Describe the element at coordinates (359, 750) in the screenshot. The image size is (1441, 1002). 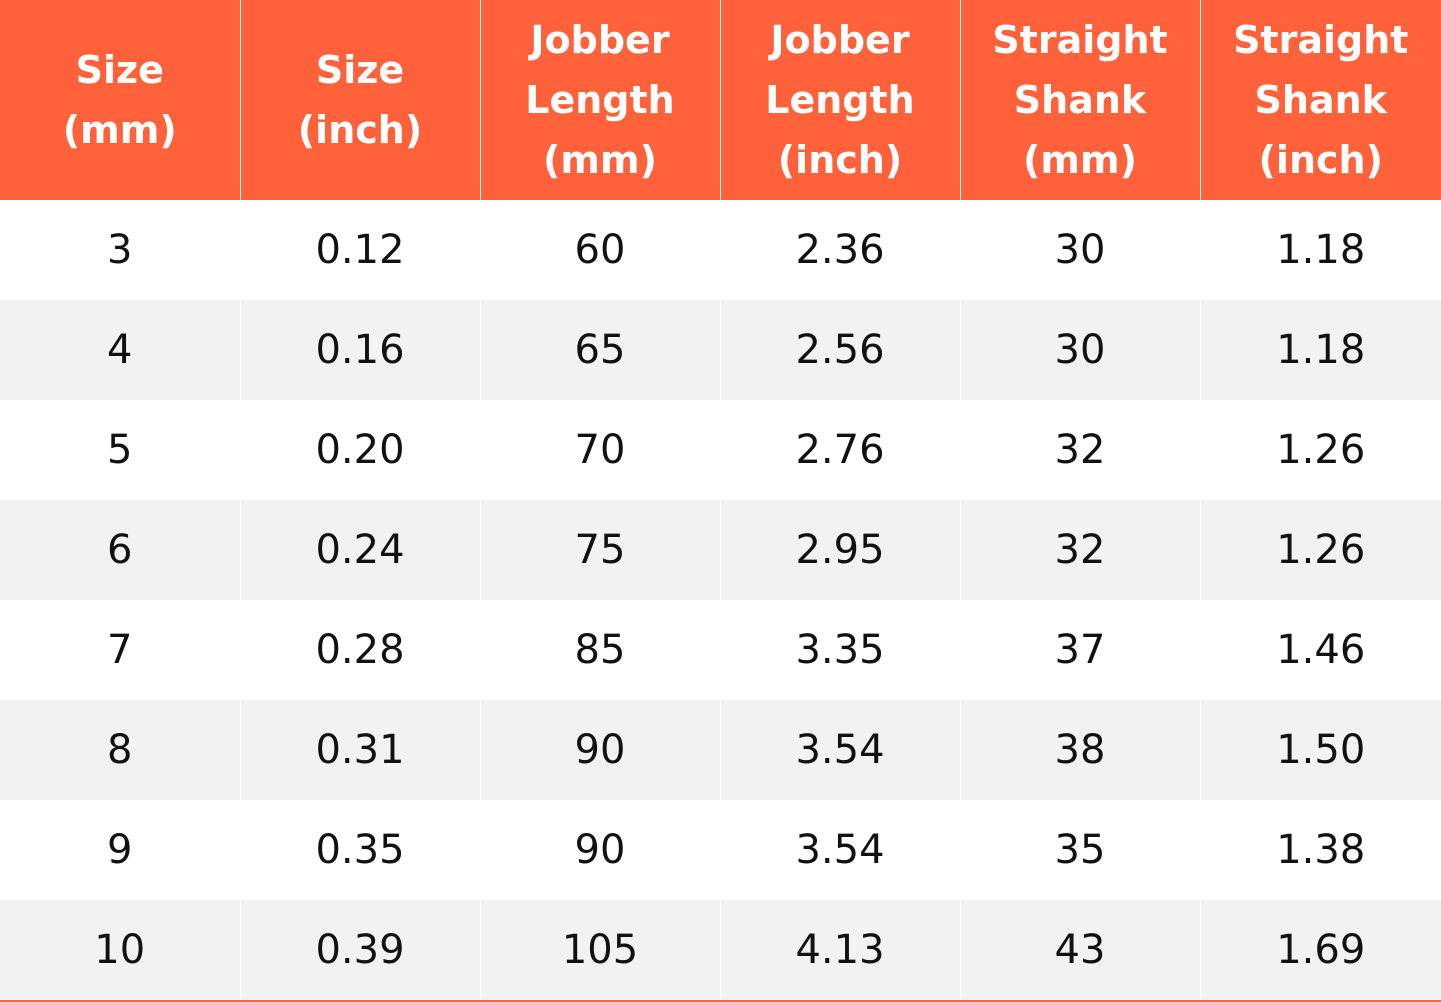
I see `table-cell: 0.31` at that location.